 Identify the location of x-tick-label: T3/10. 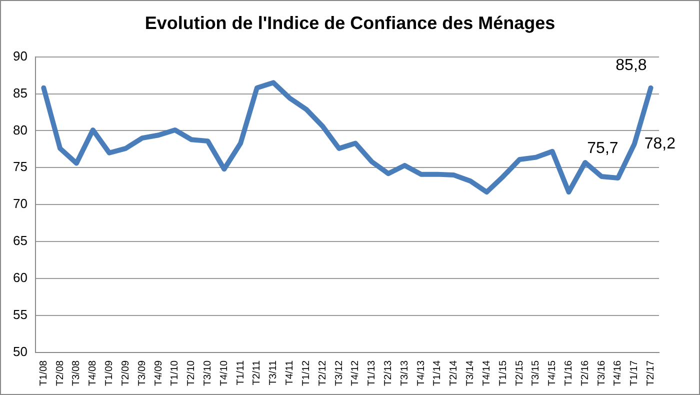
(208, 373).